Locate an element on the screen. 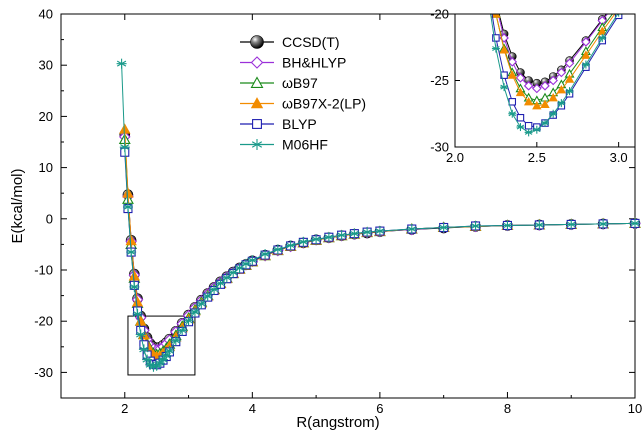 Image resolution: width=642 pixels, height=436 pixels. y-tick-label: -20 is located at coordinates (43, 321).